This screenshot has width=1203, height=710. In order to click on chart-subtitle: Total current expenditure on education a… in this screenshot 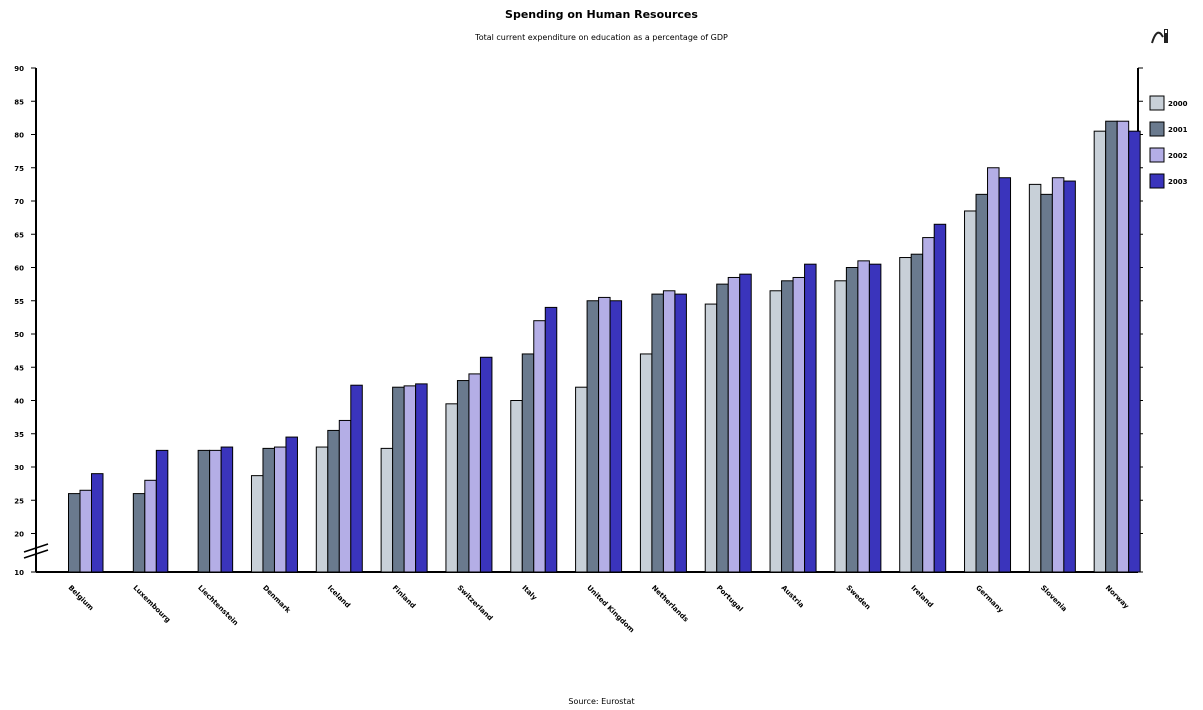, I will do `click(601, 37)`.